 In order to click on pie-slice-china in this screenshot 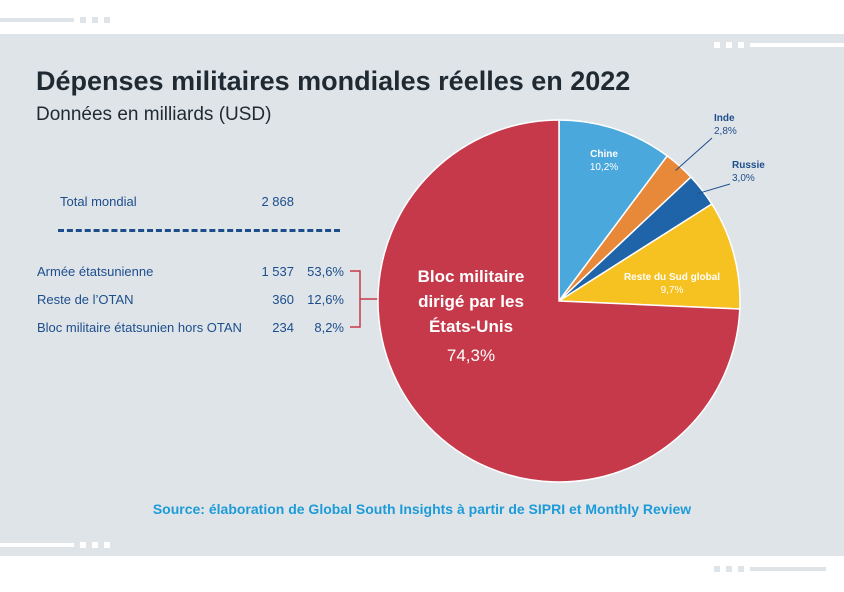, I will do `click(613, 211)`.